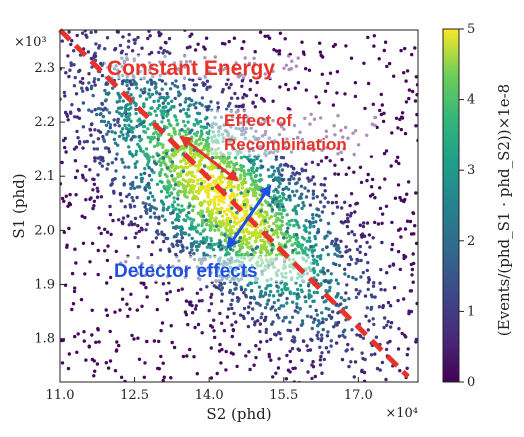  Describe the element at coordinates (49, 204) in the screenshot. I see `y-axis: 1.81.92.02.12.22.3` at that location.